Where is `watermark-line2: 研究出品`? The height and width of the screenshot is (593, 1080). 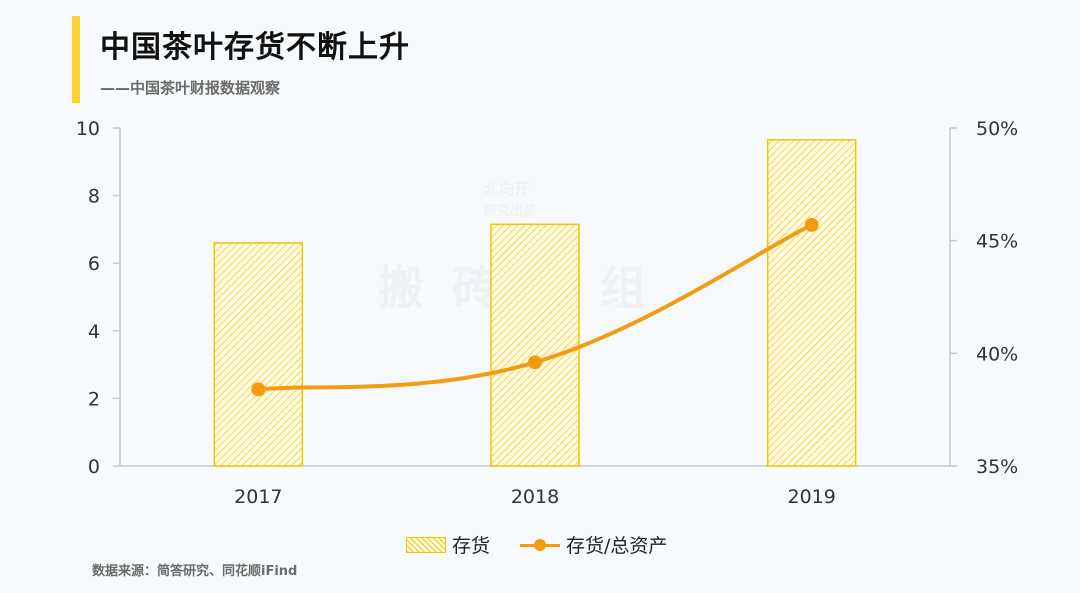
watermark-line2: 研究出品 is located at coordinates (510, 211).